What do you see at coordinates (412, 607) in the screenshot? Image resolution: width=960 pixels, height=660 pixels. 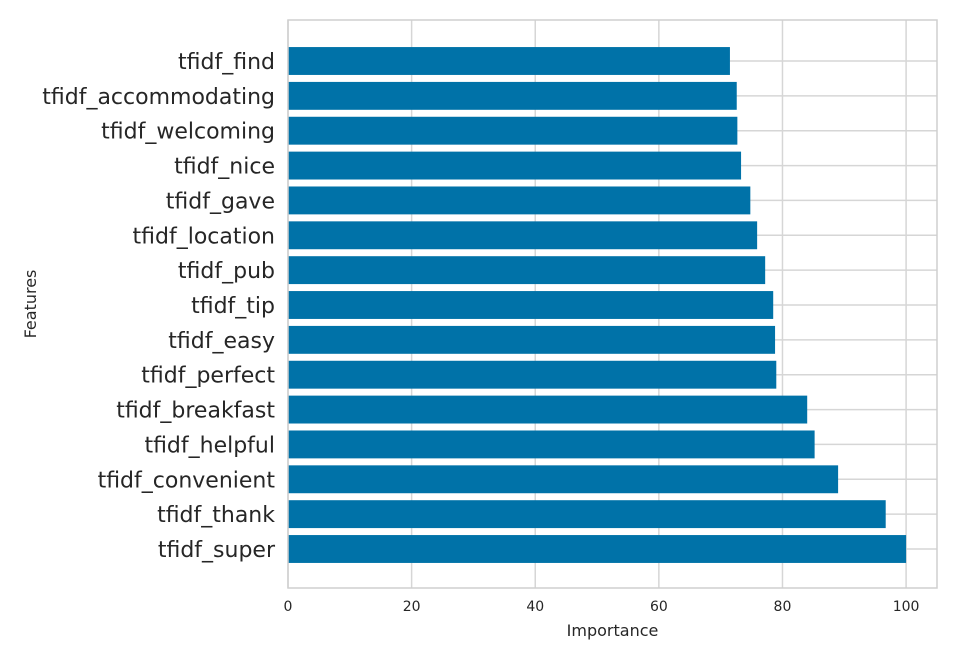 I see `x-tick-label: 20` at bounding box center [412, 607].